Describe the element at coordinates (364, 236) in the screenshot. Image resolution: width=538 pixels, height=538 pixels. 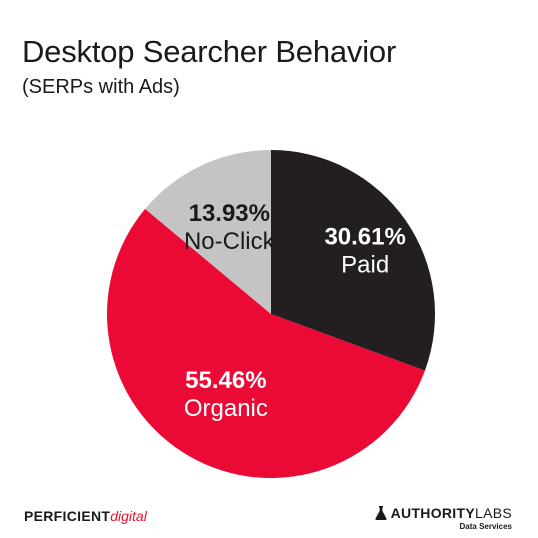
I see `slice-value-label: 30.61%` at that location.